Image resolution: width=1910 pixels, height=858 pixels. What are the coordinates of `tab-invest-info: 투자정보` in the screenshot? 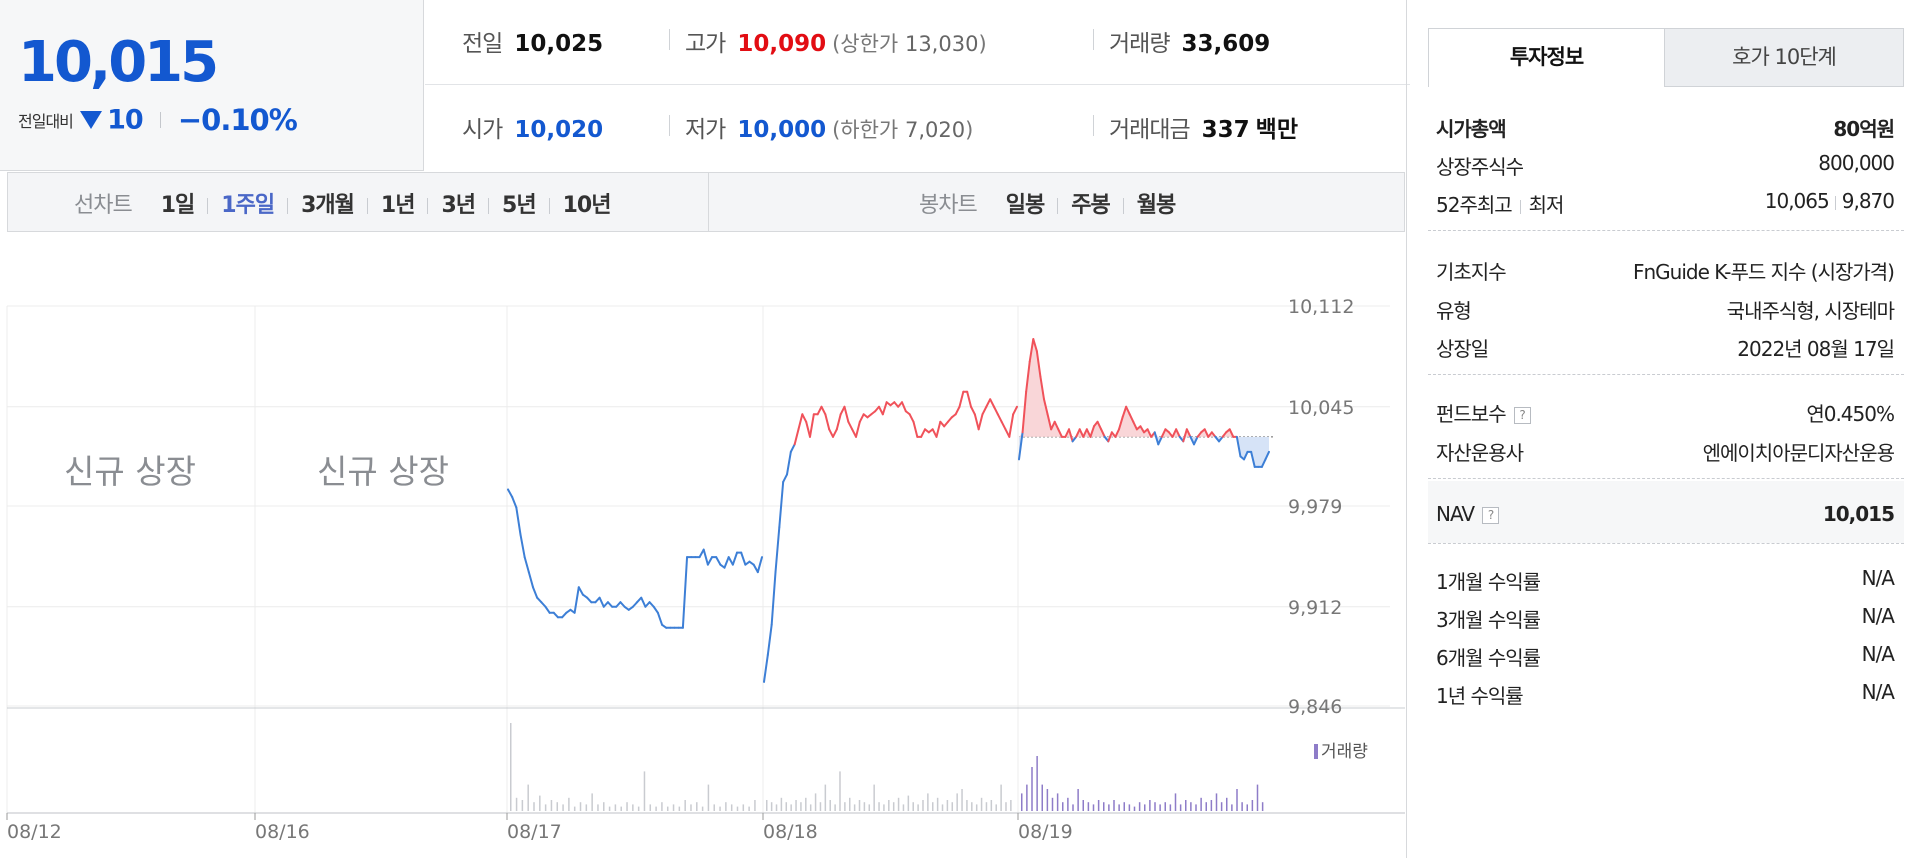 It's located at (1546, 57).